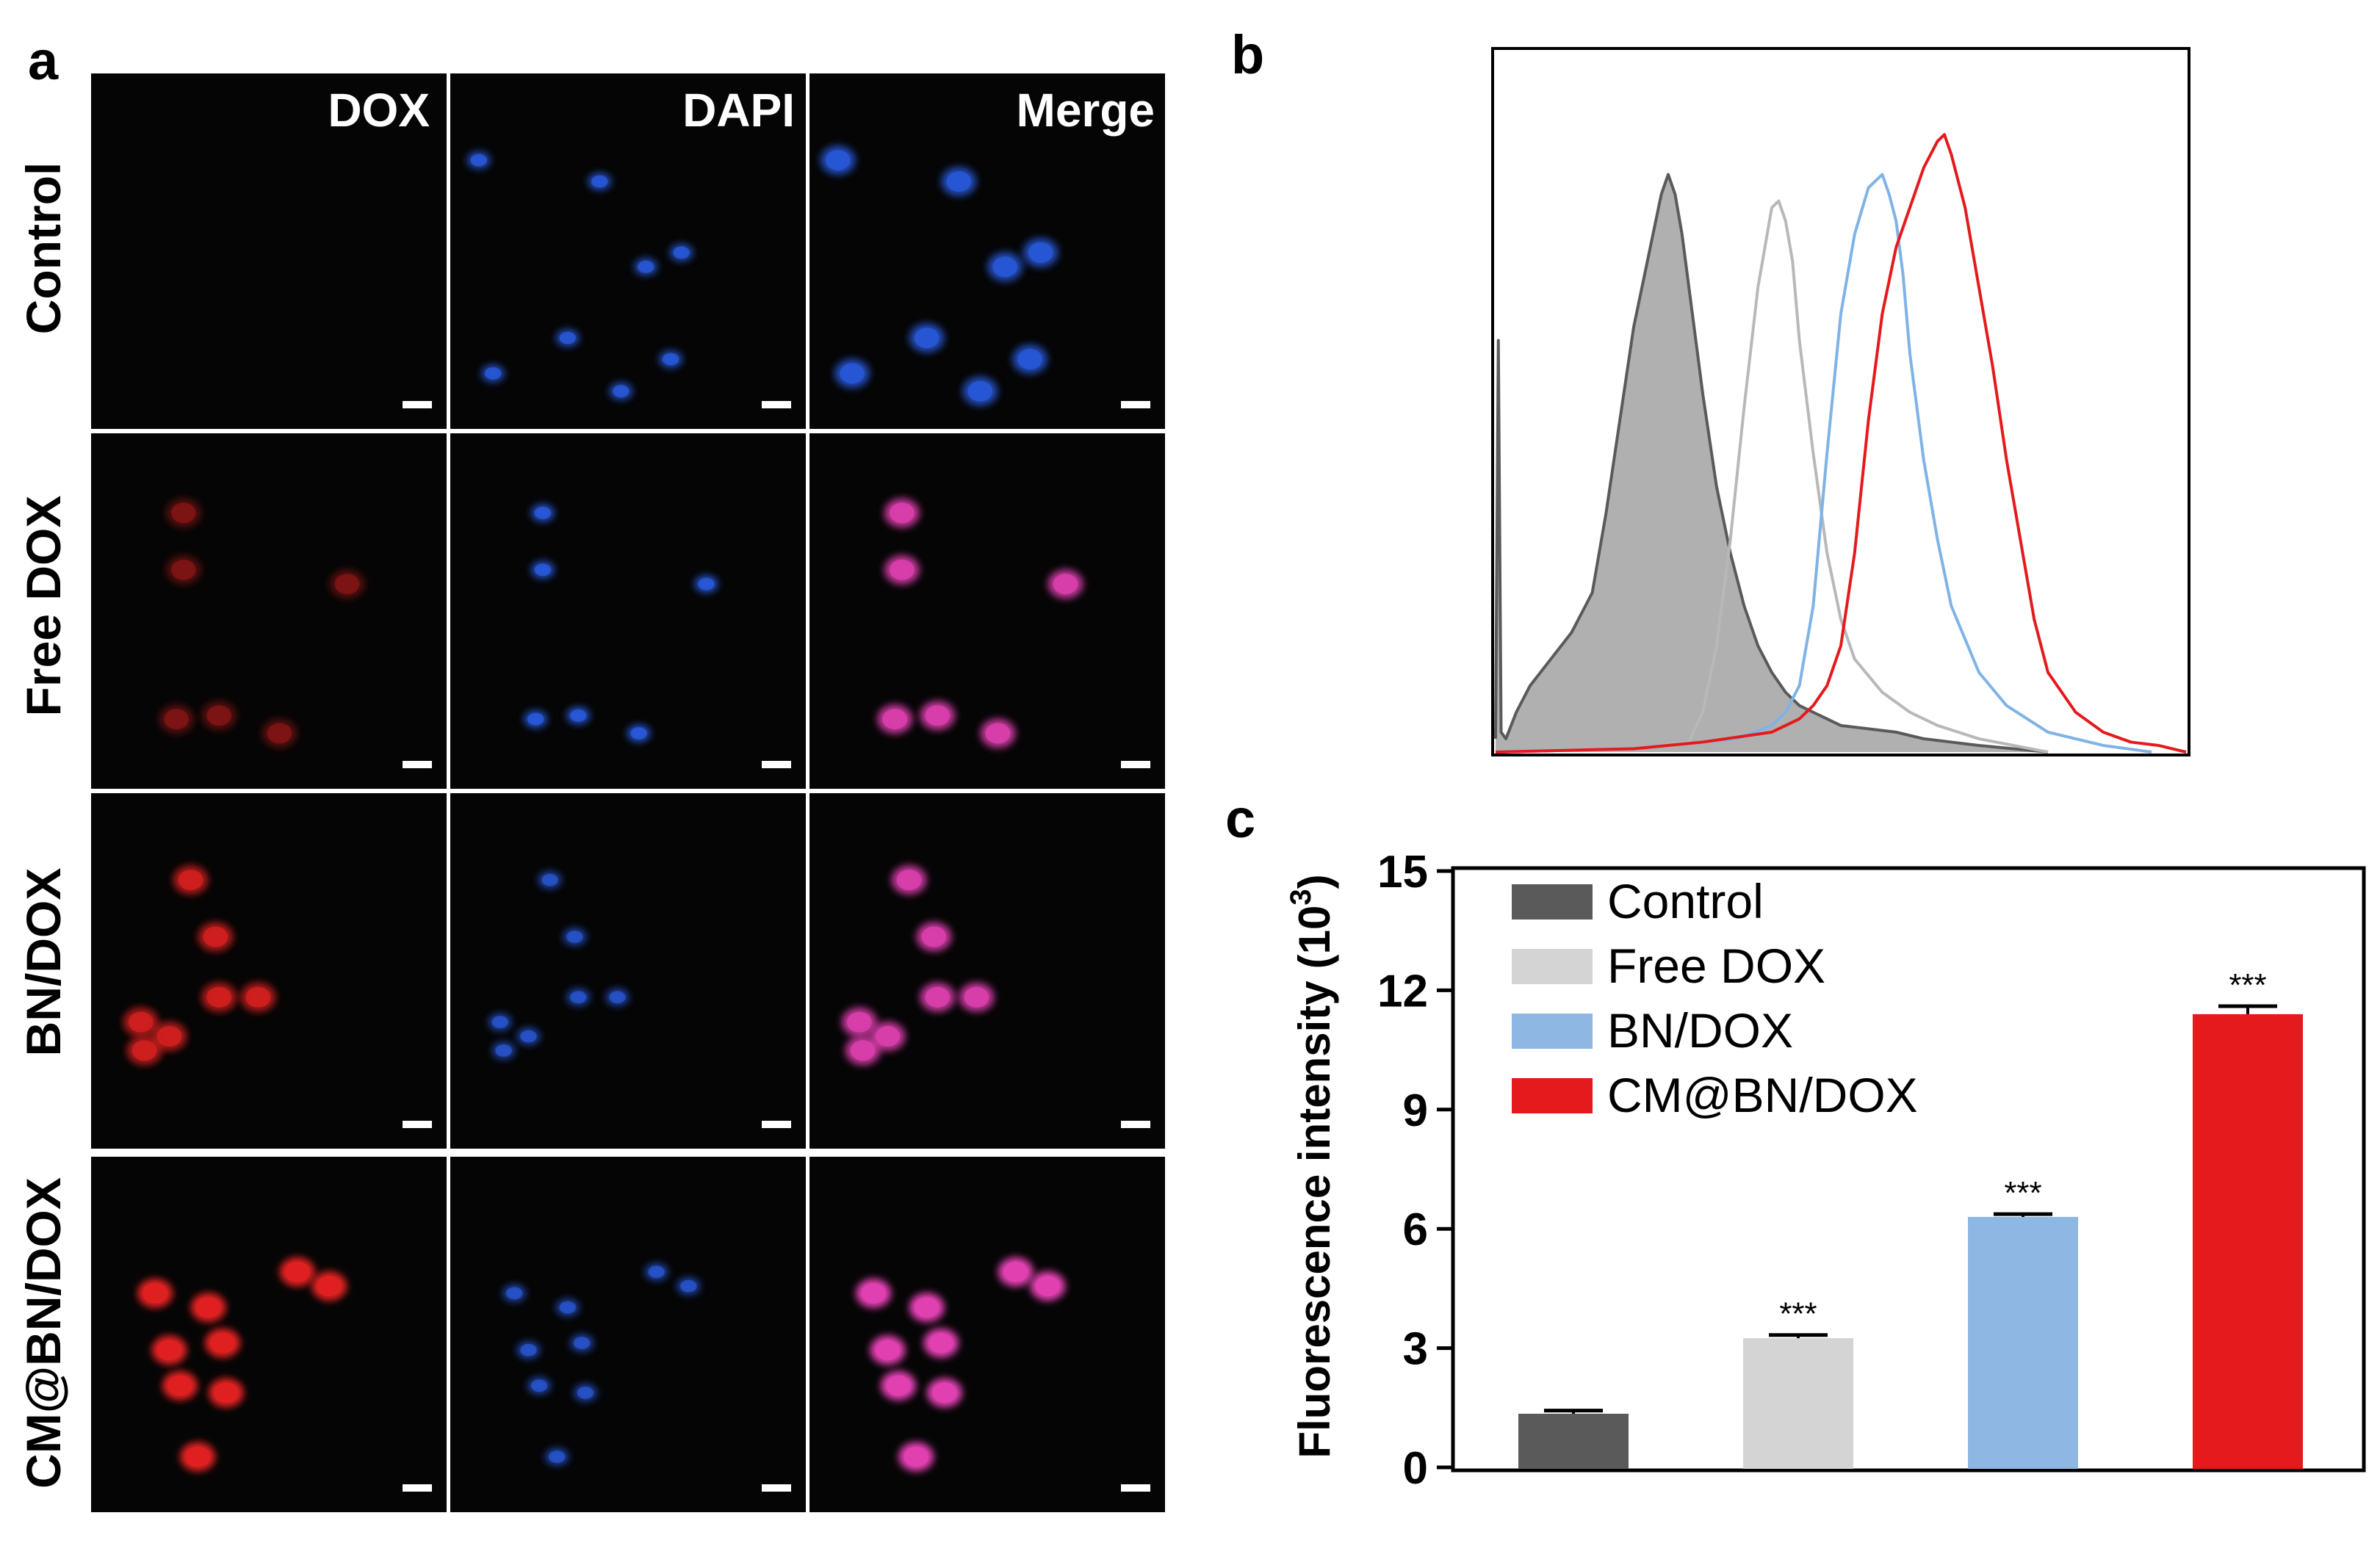 Image resolution: width=2380 pixels, height=1557 pixels. What do you see at coordinates (1248, 54) in the screenshot?
I see `panel-b-letter: b` at bounding box center [1248, 54].